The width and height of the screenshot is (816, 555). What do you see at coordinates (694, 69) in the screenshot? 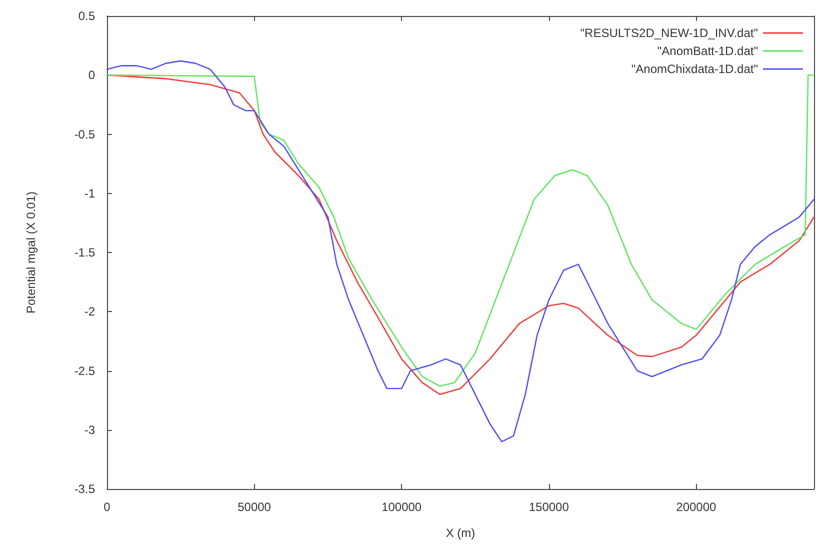
I see `legend-label: "AnomChixdata-1D.dat"` at bounding box center [694, 69].